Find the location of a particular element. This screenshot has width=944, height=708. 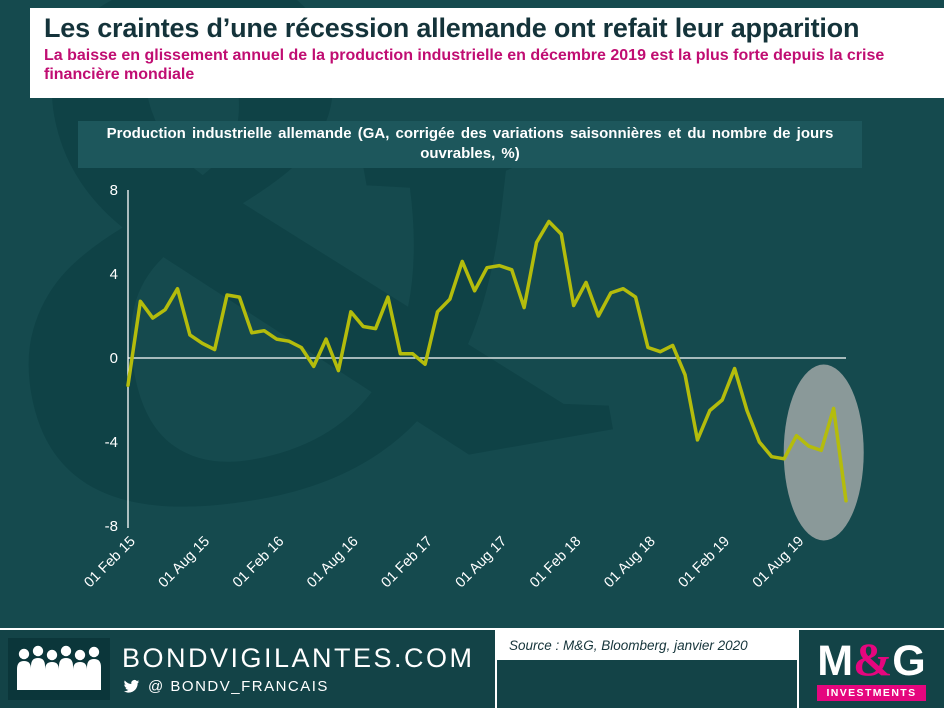

x-tick-label: 01 Feb 19 is located at coordinates (704, 562).